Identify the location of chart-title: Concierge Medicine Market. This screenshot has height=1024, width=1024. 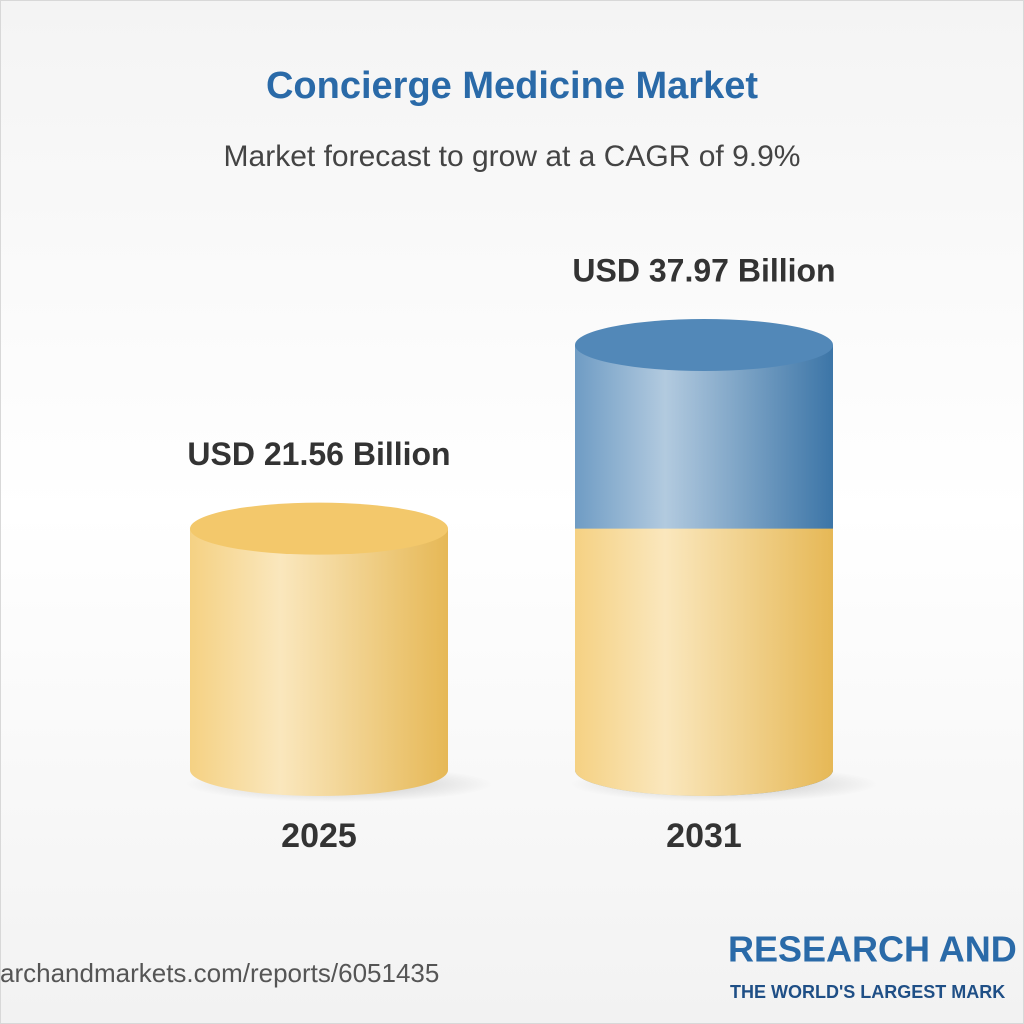
(512, 86).